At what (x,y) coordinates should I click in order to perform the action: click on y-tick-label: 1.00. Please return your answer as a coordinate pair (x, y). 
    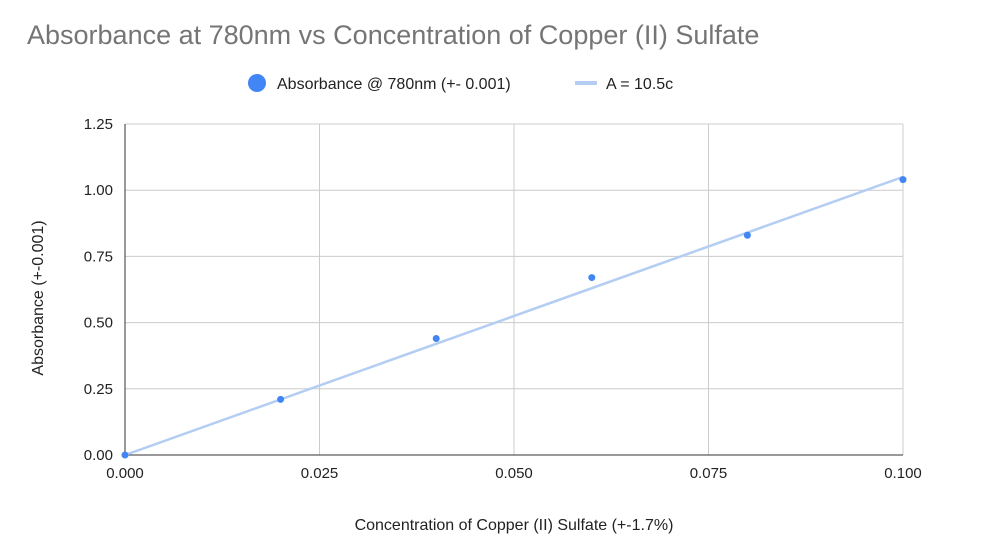
    Looking at the image, I should click on (98, 190).